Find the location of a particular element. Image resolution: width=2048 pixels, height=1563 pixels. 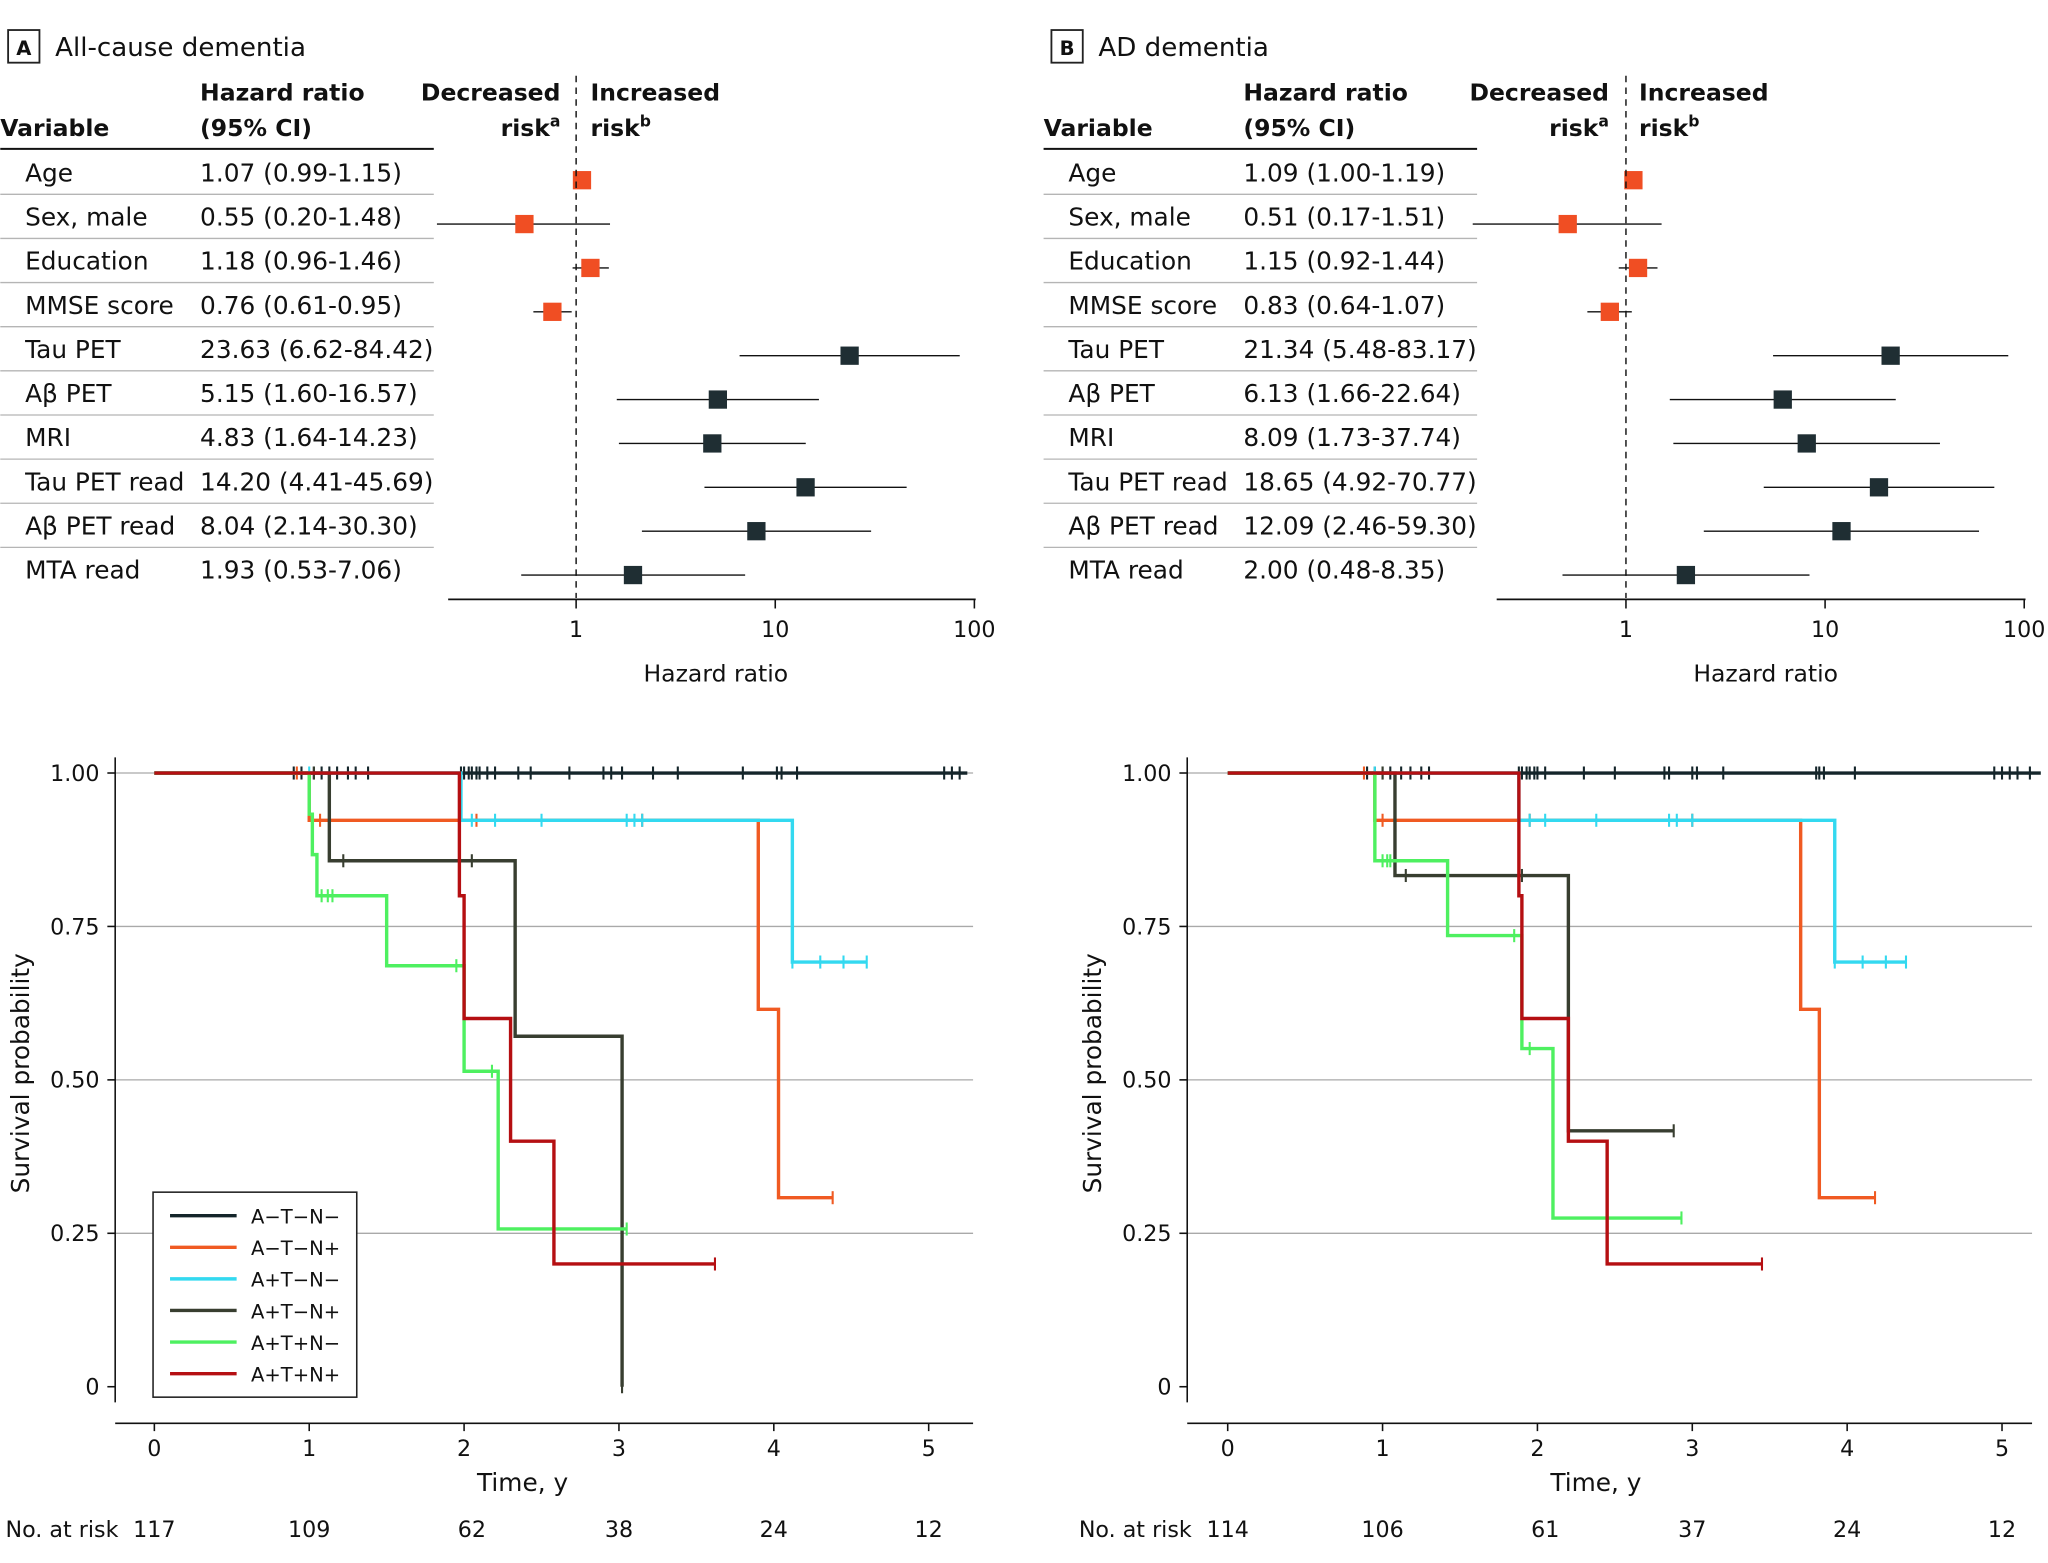

at-risk-count: 114 is located at coordinates (1228, 1530).